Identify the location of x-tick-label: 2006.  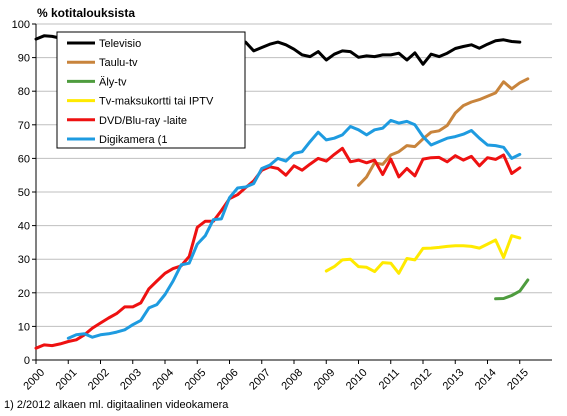
(228, 380).